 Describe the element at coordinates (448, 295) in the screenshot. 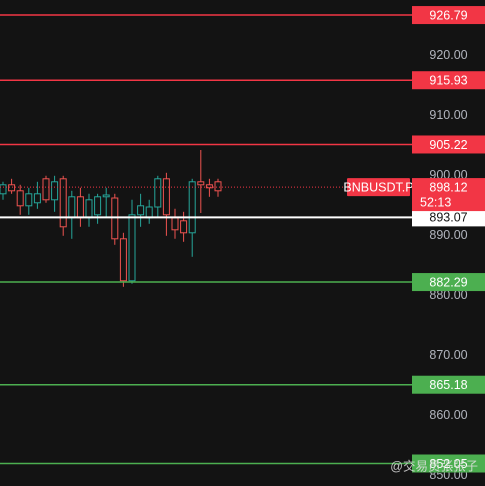

I see `y-tick-label: 880.00` at that location.